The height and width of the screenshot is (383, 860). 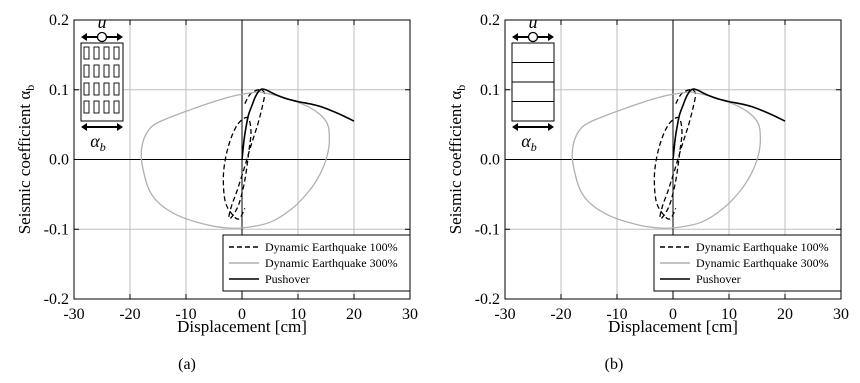 What do you see at coordinates (614, 364) in the screenshot?
I see `panel-caption-b: (b)` at bounding box center [614, 364].